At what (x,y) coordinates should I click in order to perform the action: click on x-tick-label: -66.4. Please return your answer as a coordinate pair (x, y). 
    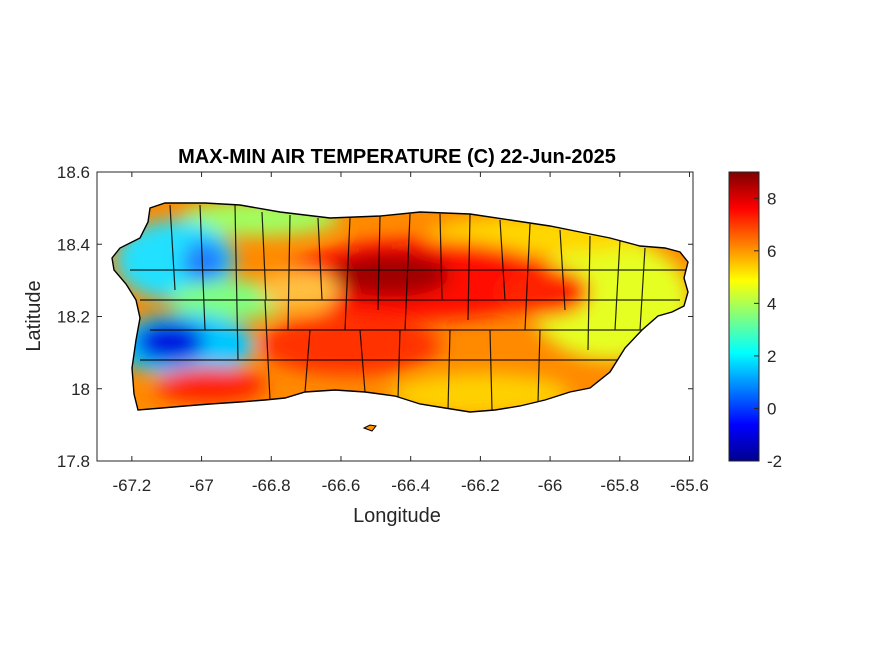
    Looking at the image, I should click on (410, 485).